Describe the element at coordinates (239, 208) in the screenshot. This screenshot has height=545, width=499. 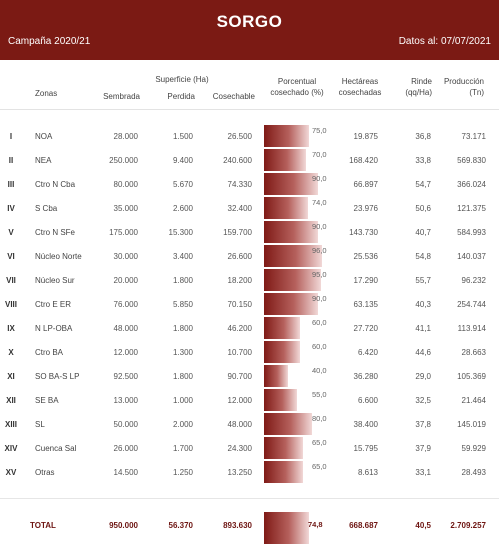
I see `cosechable-value: 32.400` at that location.